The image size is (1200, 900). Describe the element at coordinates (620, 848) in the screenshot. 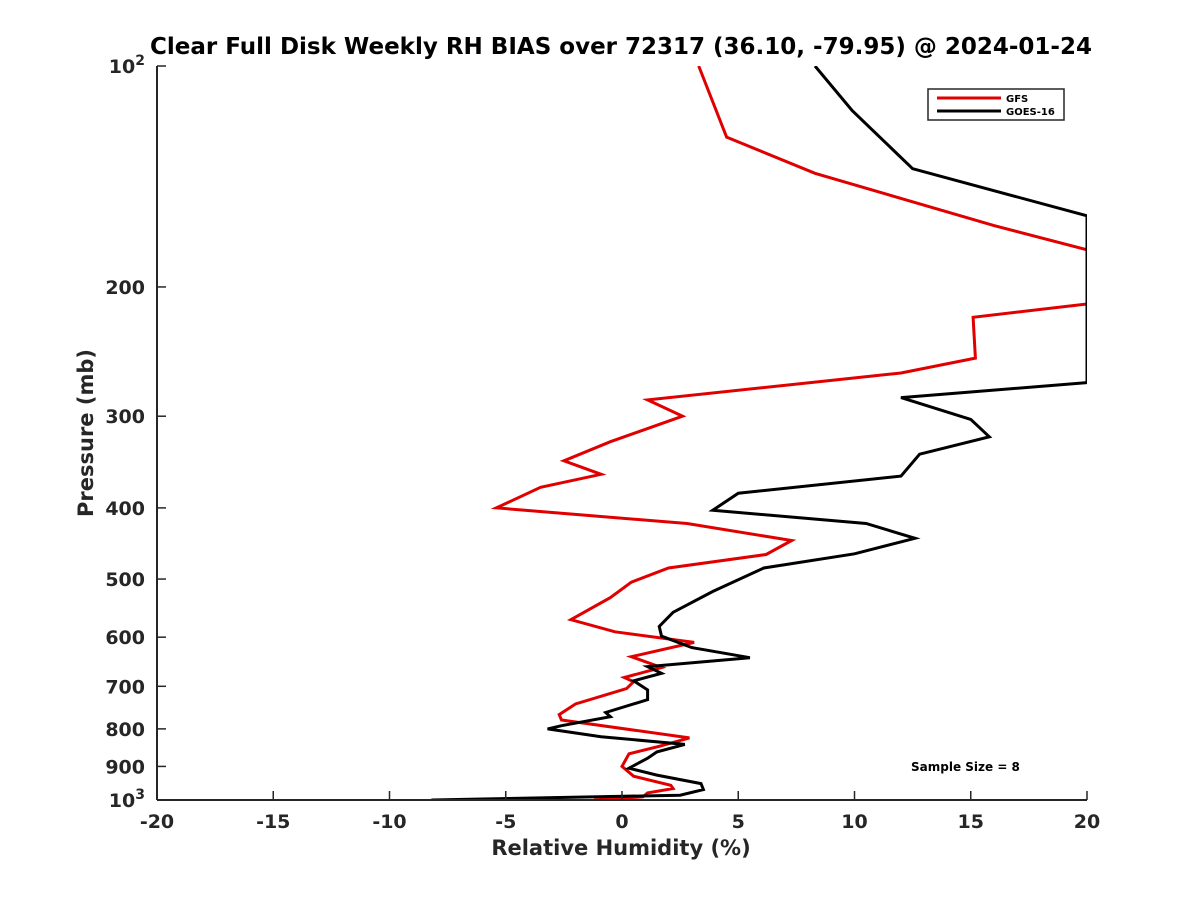

I see `x-axis-label: Relative Humidity (%)` at that location.